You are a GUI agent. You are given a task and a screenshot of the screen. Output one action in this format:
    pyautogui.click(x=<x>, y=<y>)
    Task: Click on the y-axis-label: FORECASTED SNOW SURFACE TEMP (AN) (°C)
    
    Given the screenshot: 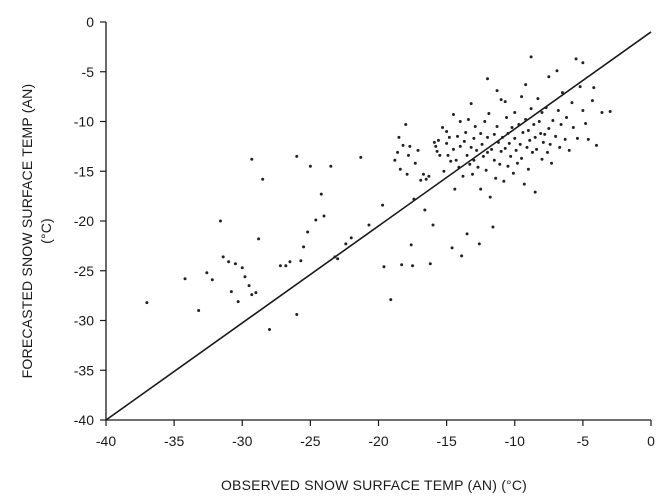 What is the action you would take?
    pyautogui.click(x=36, y=231)
    